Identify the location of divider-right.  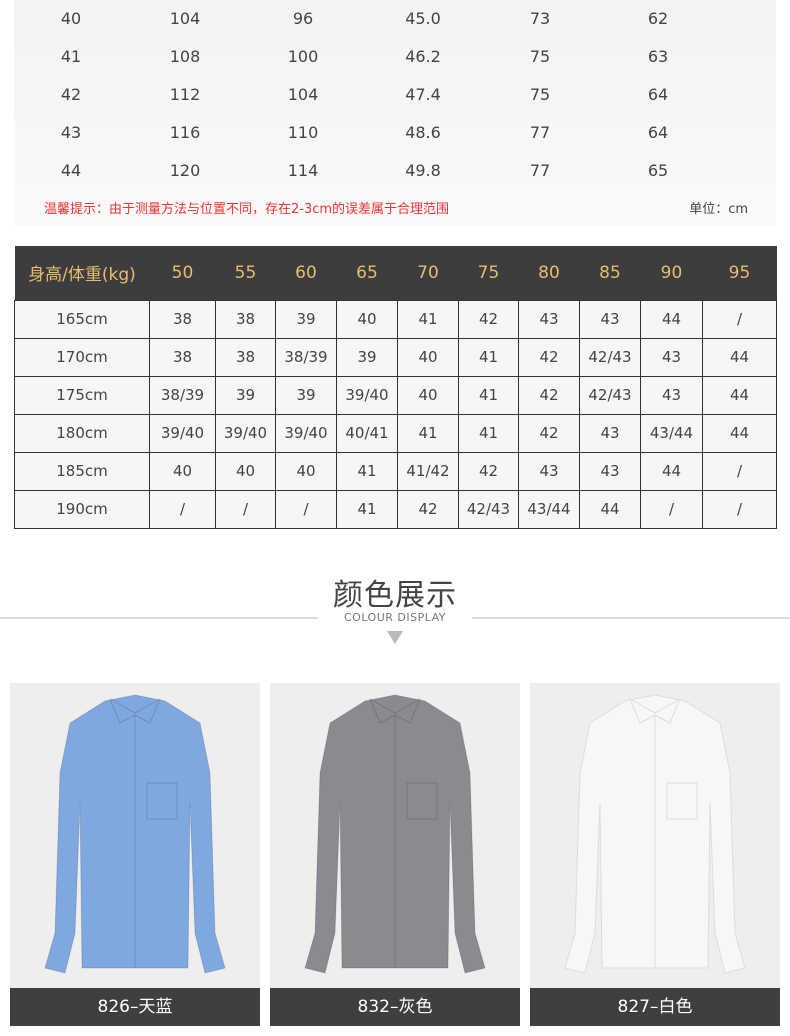
(631, 618).